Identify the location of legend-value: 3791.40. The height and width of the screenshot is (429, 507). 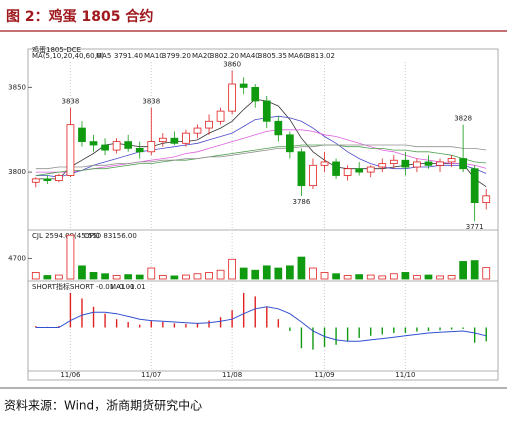
(128, 56).